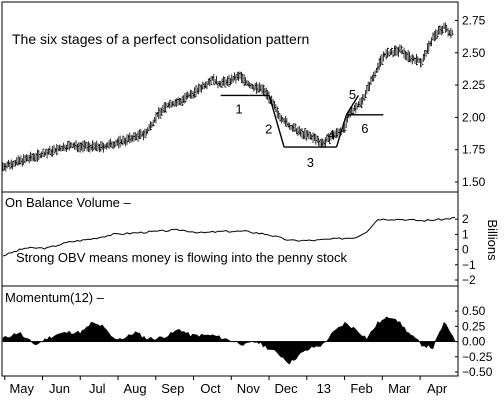 The image size is (504, 400). Describe the element at coordinates (474, 326) in the screenshot. I see `momentum-tick-label: 0.25` at that location.